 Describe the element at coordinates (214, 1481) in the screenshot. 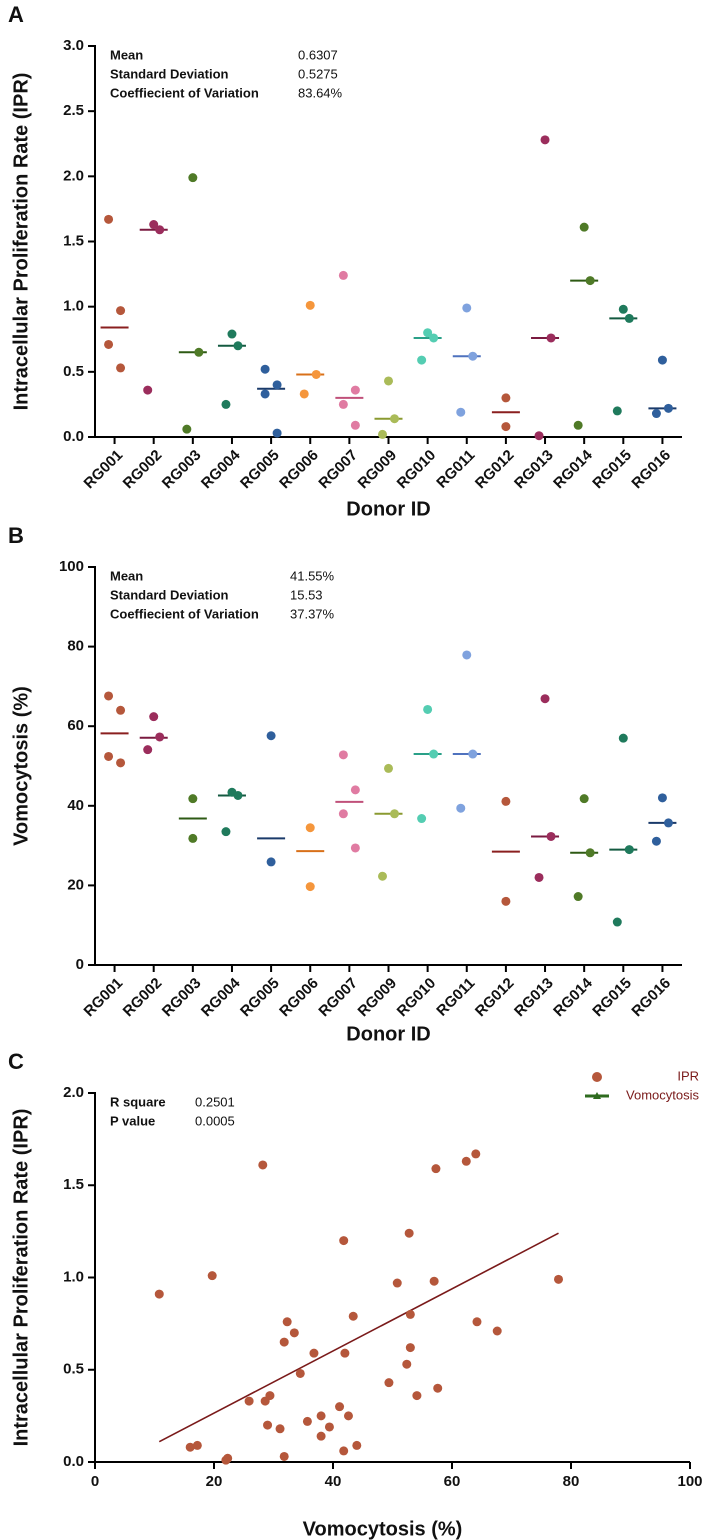

I see `x-tick-label: 20` at that location.